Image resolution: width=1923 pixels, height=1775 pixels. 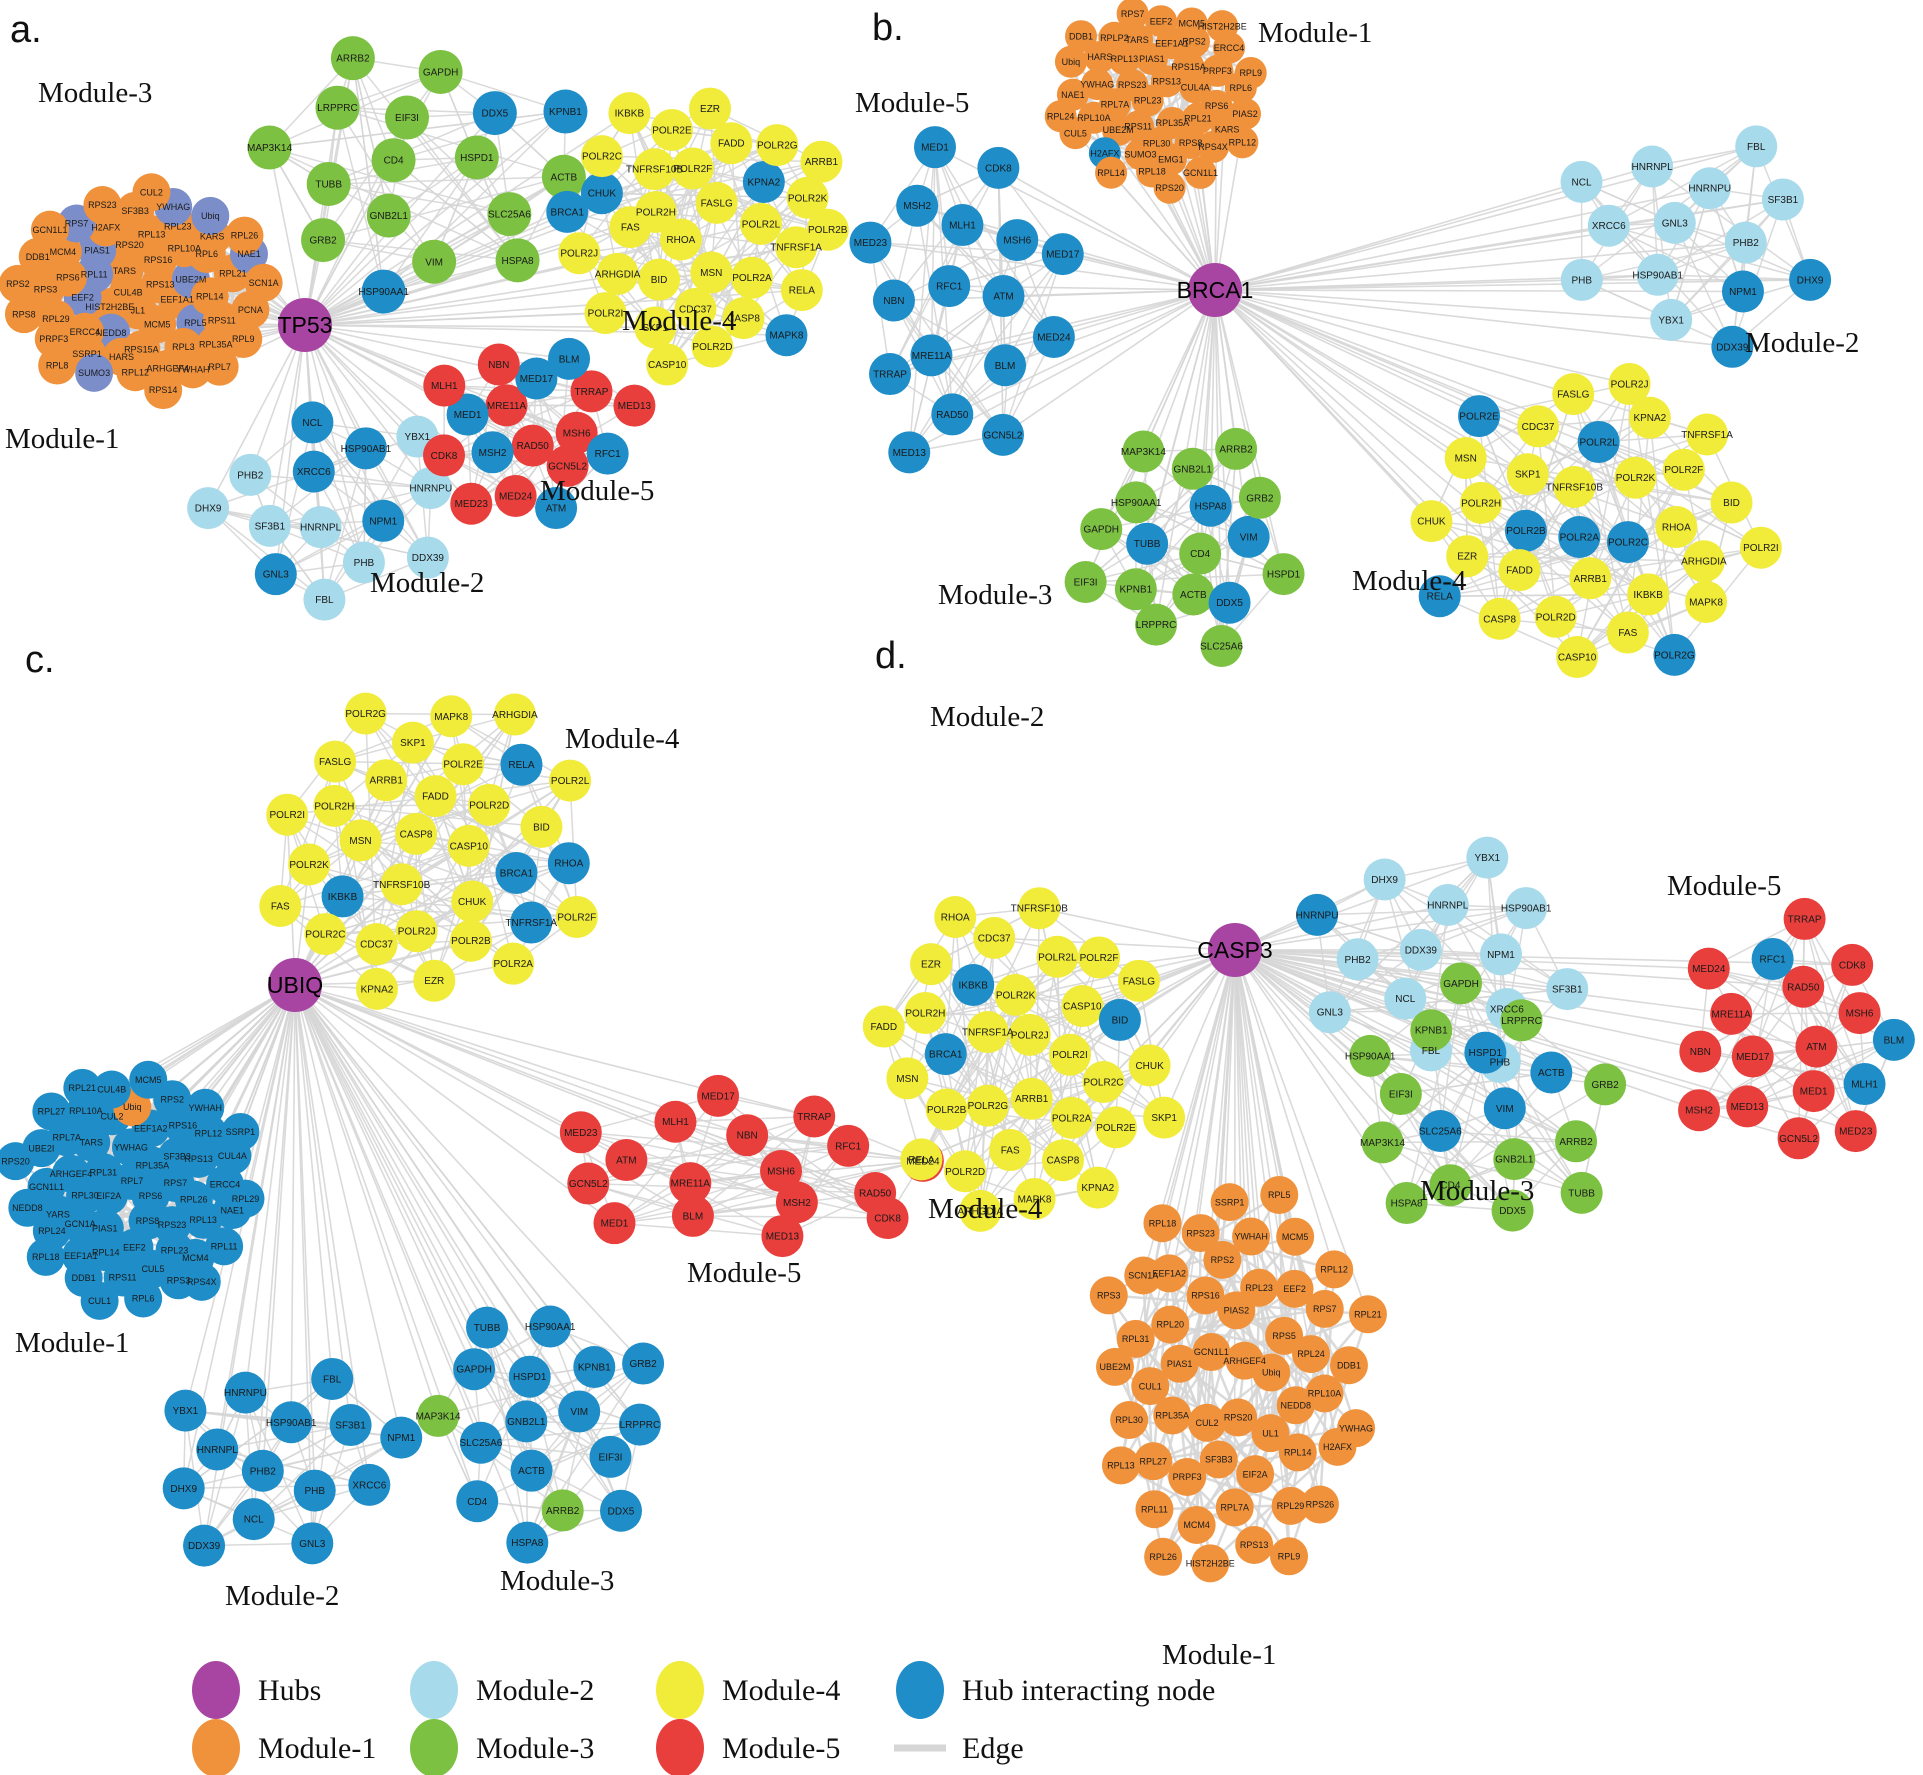 What do you see at coordinates (1504, 1108) in the screenshot?
I see `node-VIM` at bounding box center [1504, 1108].